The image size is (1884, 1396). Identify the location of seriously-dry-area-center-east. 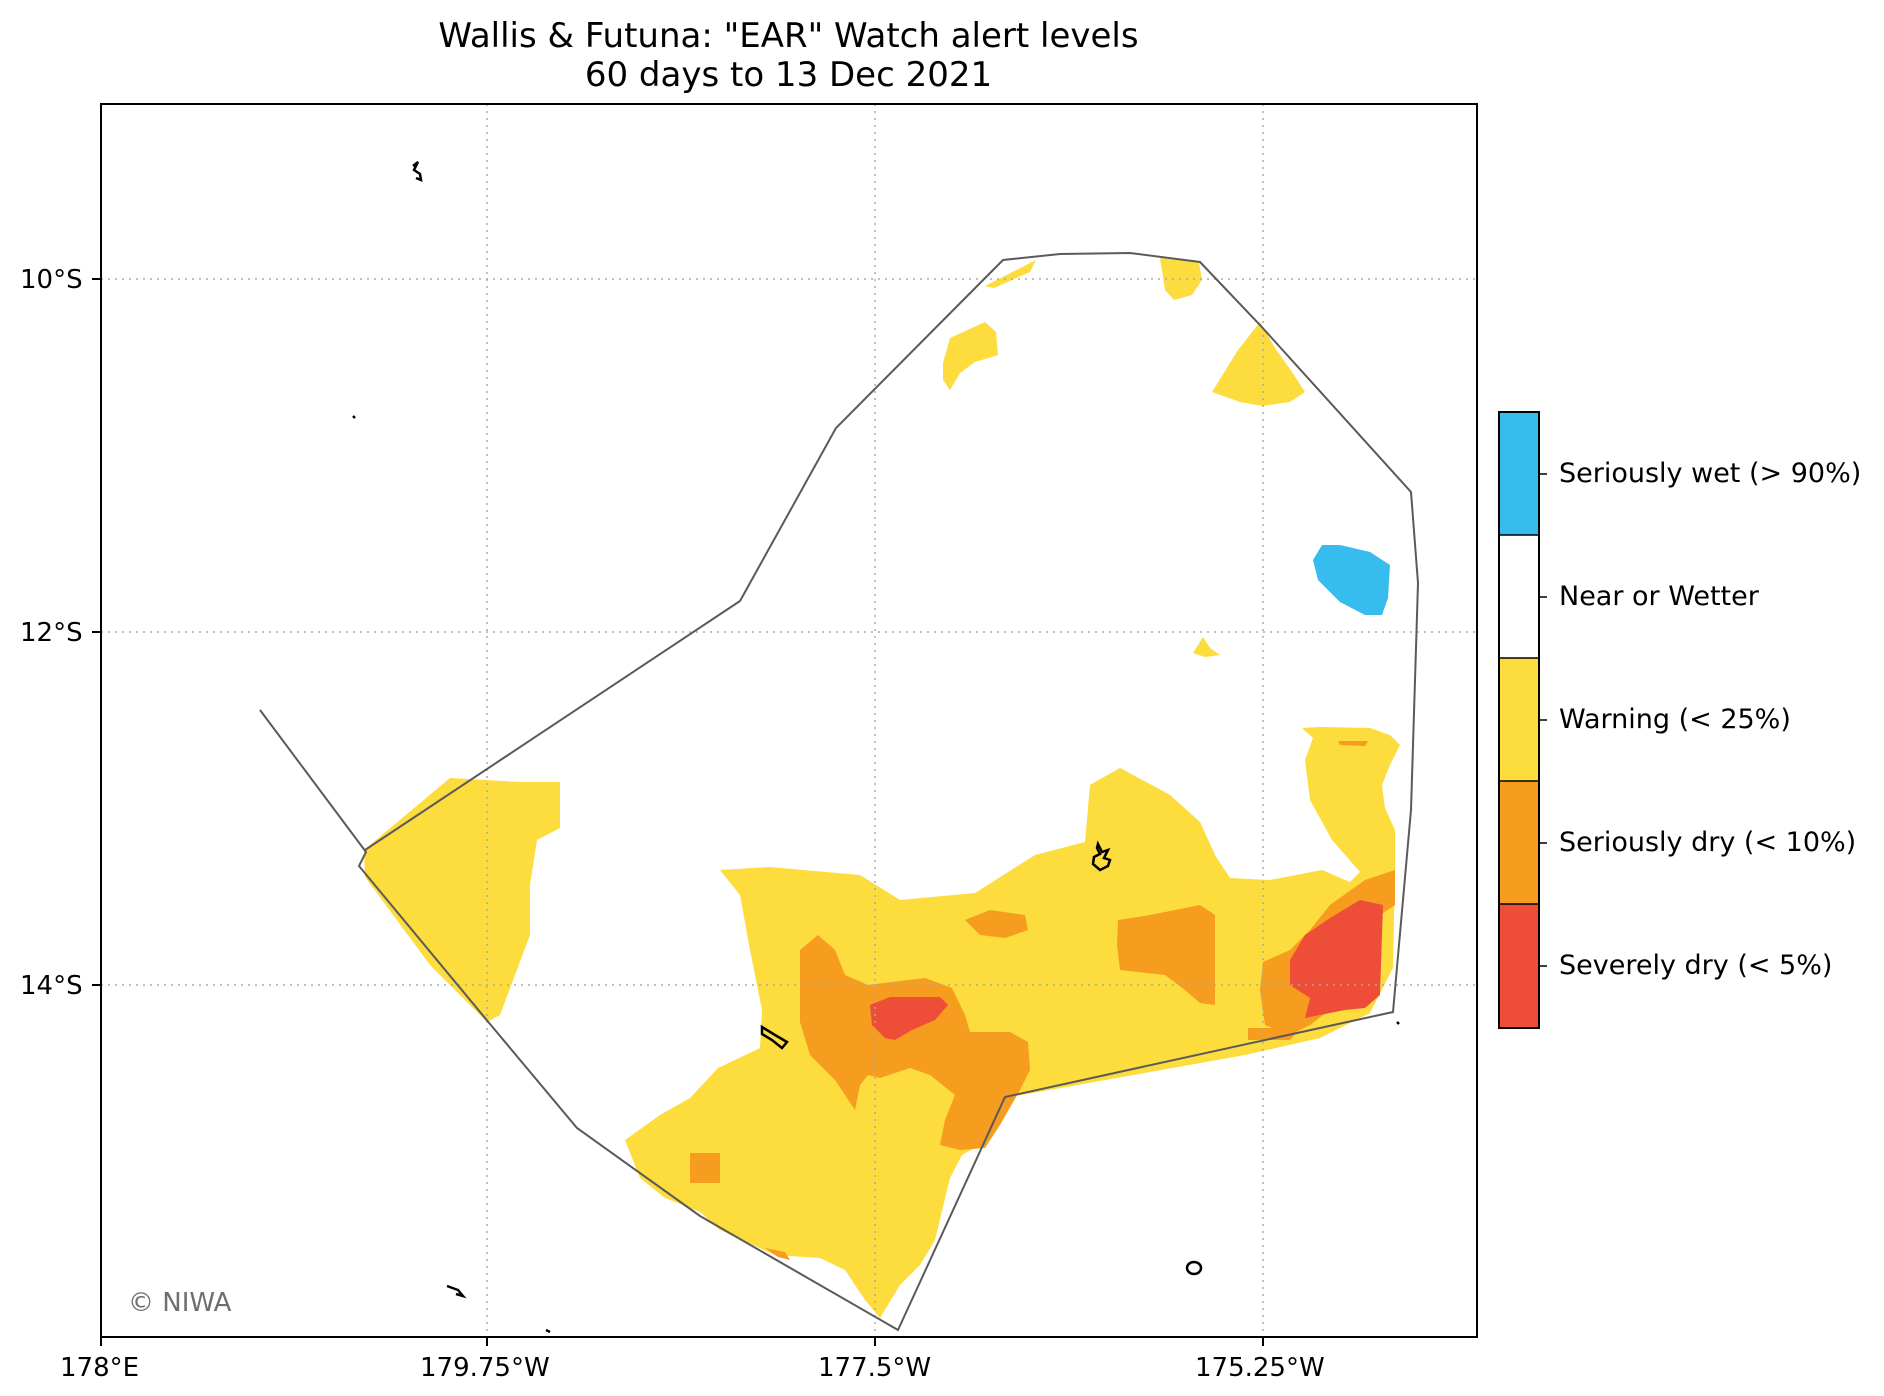
(1166, 955).